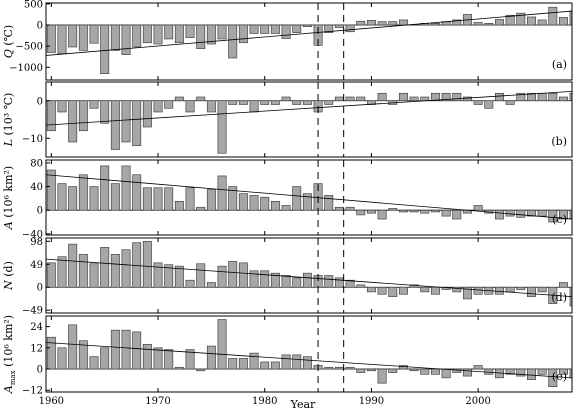  I want to click on bar-d-1967, so click(126, 268).